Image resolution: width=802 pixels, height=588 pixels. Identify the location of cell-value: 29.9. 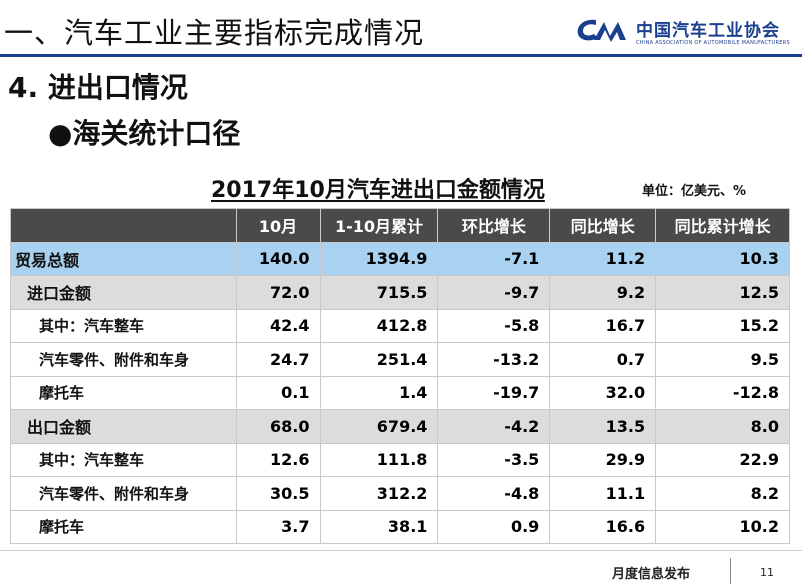
(603, 459).